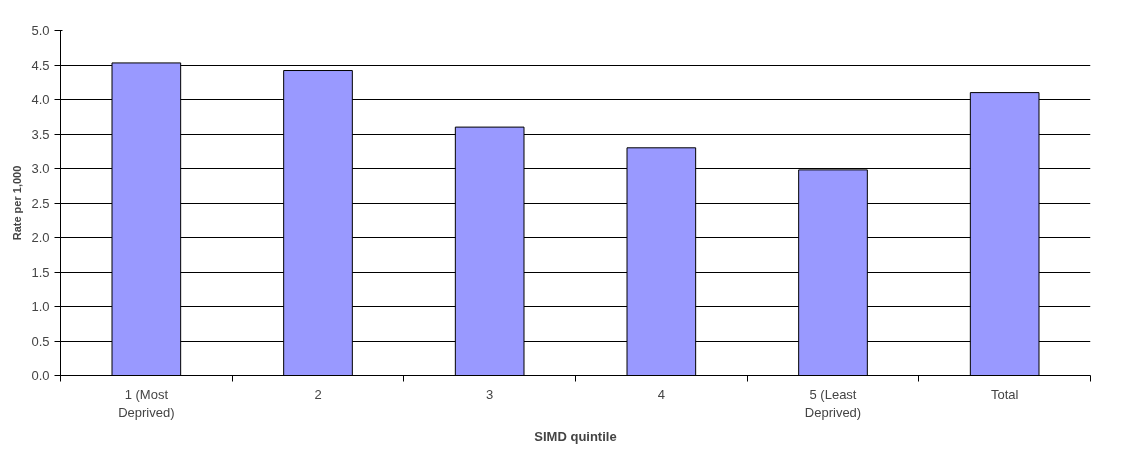 This screenshot has width=1130, height=456. I want to click on x-tick-label: 1 (Most Deprived), so click(146, 403).